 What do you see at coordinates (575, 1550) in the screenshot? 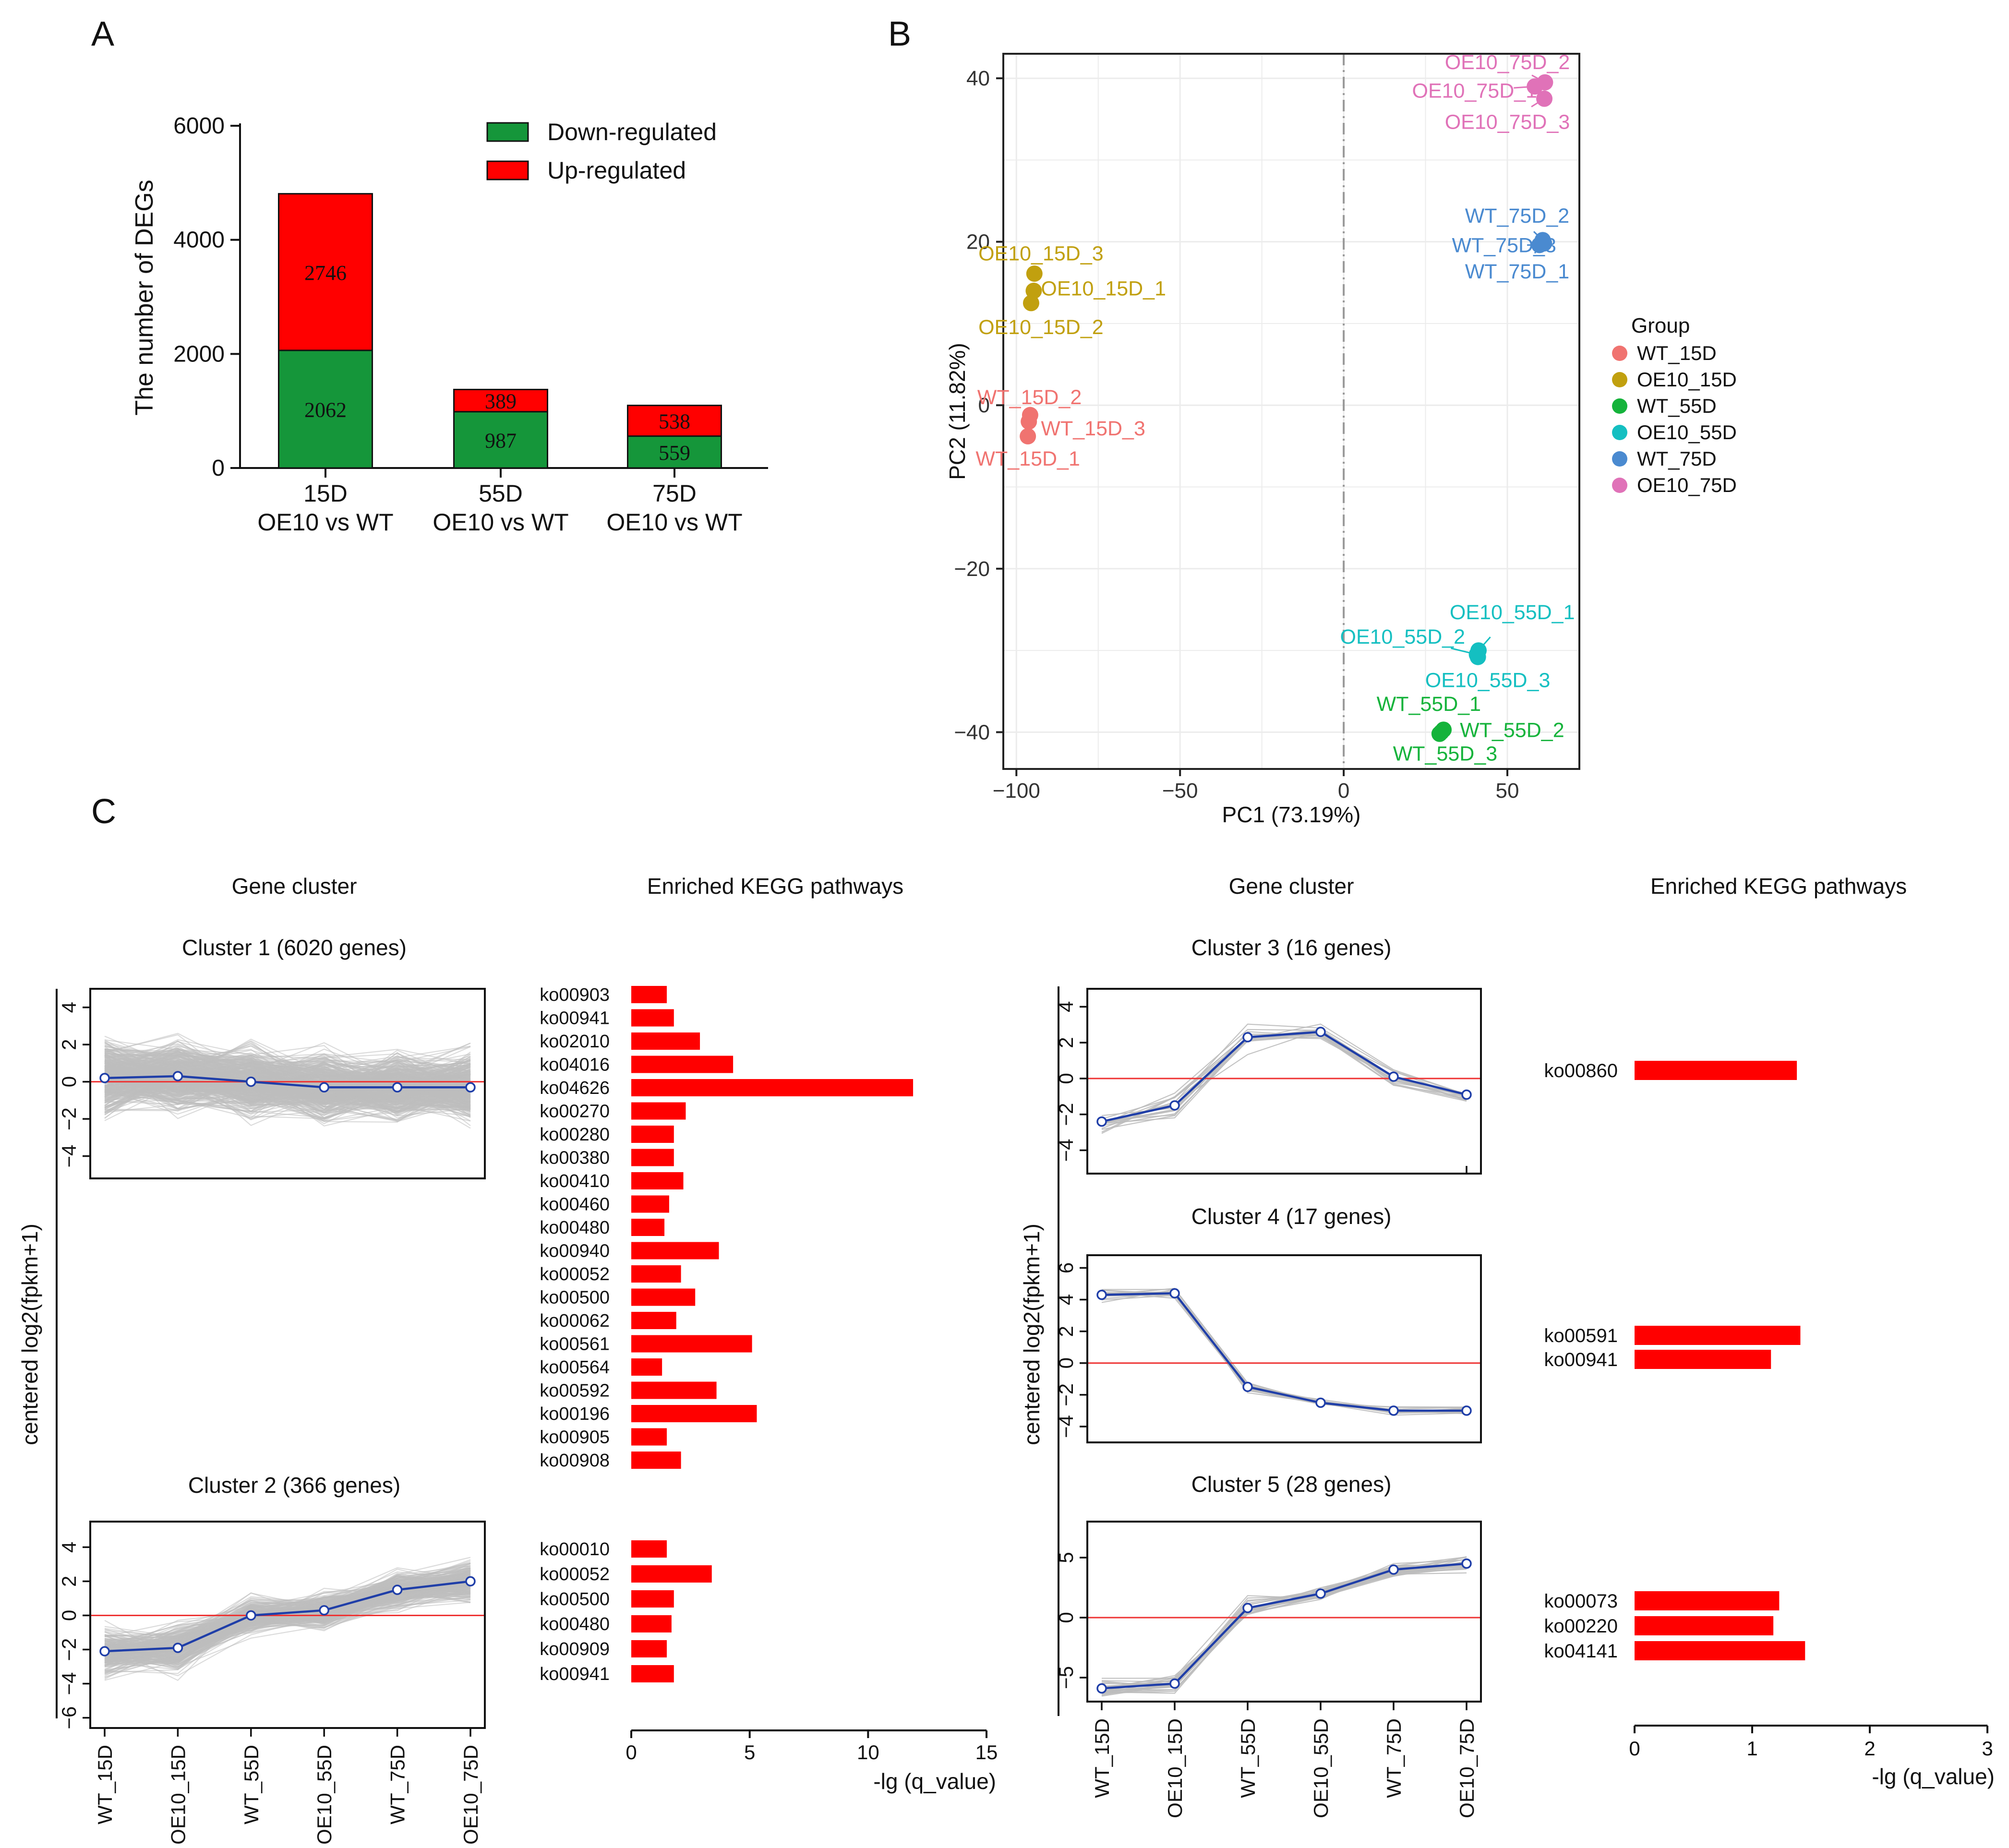
I see `kegg-pathway-label: ko00010` at bounding box center [575, 1550].